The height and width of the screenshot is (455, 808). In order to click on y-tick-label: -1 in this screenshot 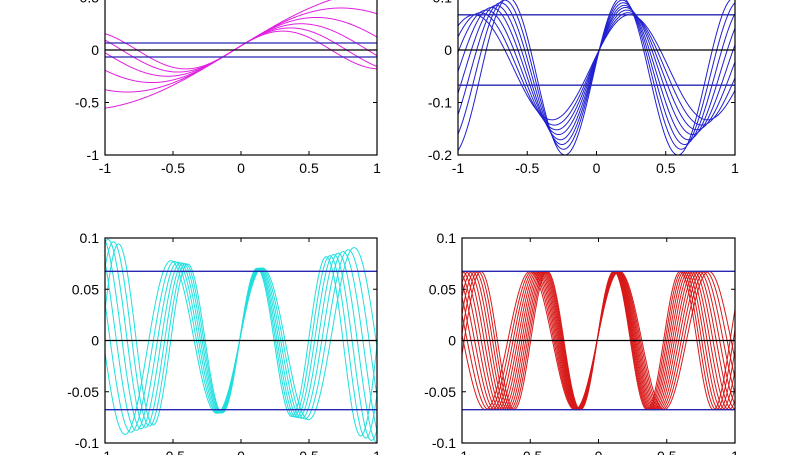, I will do `click(93, 155)`.